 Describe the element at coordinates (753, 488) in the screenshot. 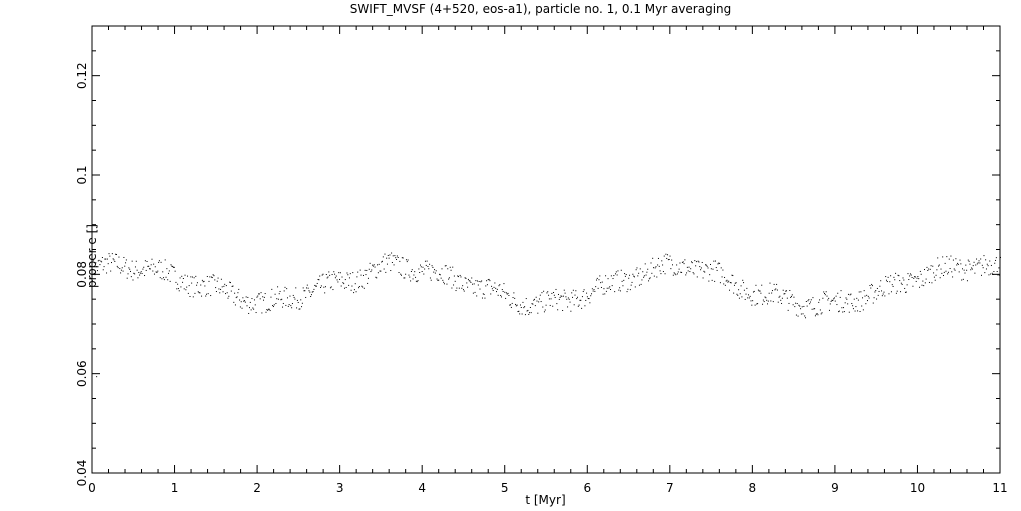

I see `x-tick-label: 8` at that location.